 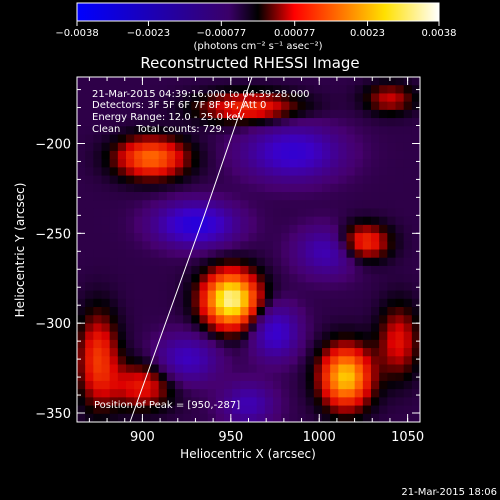 What do you see at coordinates (53, 414) in the screenshot?
I see `y-tick-label: −350` at bounding box center [53, 414].